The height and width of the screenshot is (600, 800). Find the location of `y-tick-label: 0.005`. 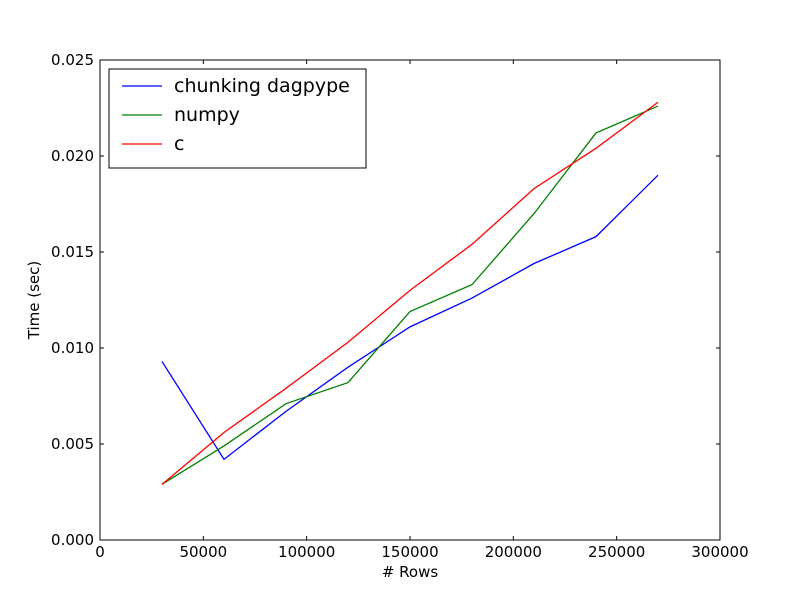

y-tick-label: 0.005 is located at coordinates (72, 444).